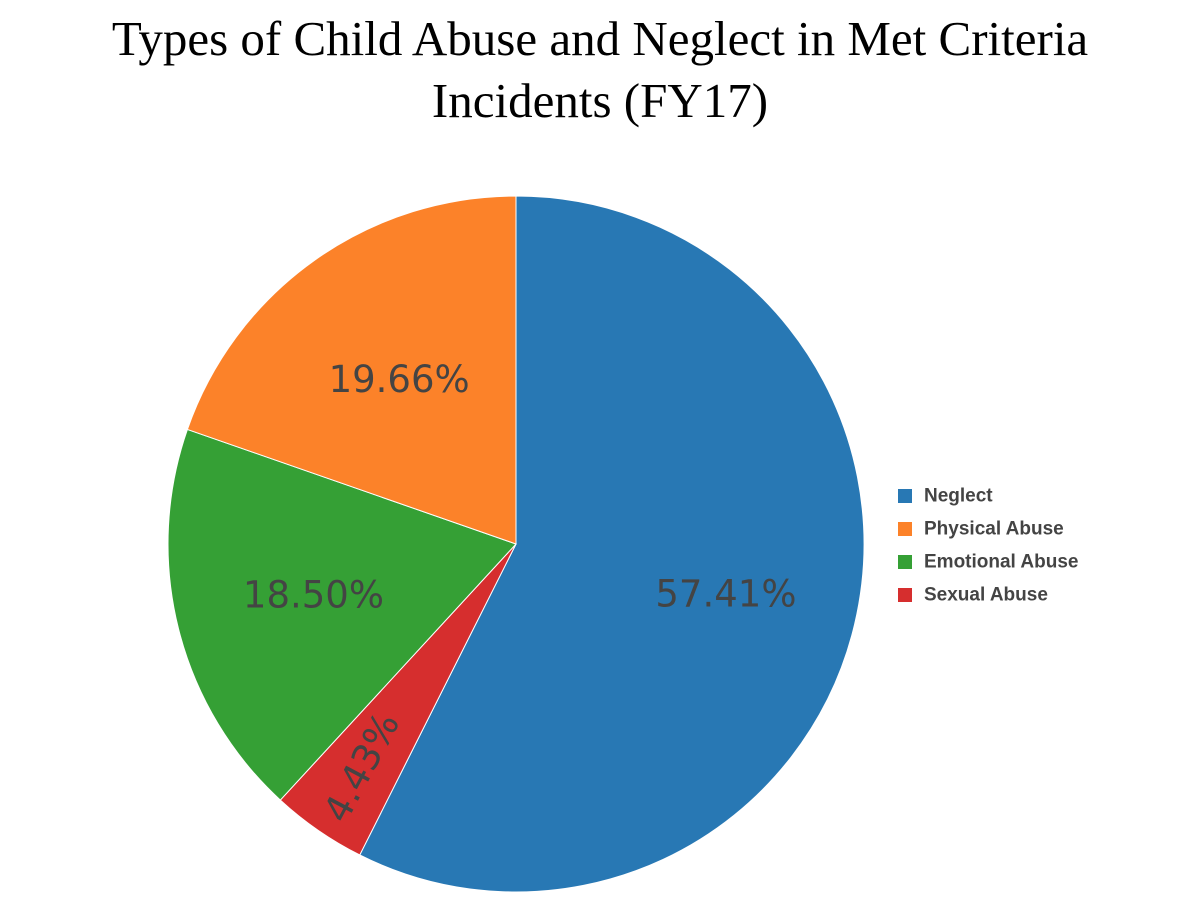 This screenshot has width=1200, height=909. Describe the element at coordinates (1001, 562) in the screenshot. I see `legend-label-emotional-abuse: Emotional Abuse` at that location.